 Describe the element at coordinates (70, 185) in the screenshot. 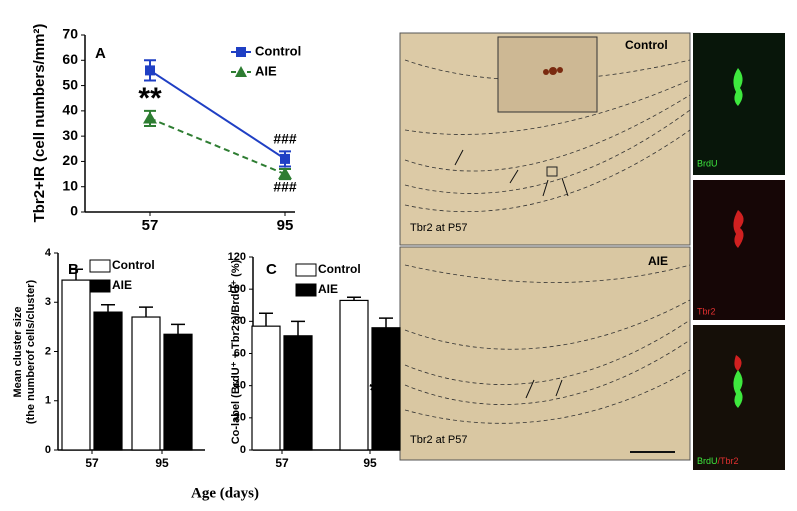

I see `y-tick-label: 10` at that location.